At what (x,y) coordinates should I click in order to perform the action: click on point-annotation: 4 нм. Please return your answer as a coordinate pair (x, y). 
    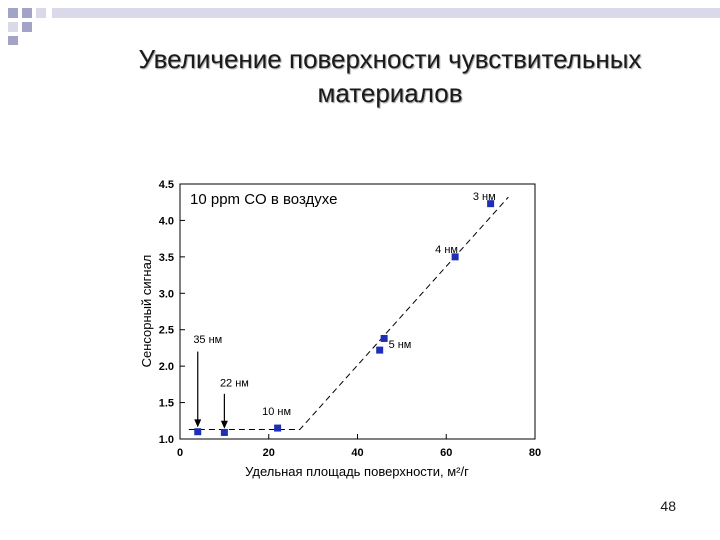
    Looking at the image, I should click on (446, 250).